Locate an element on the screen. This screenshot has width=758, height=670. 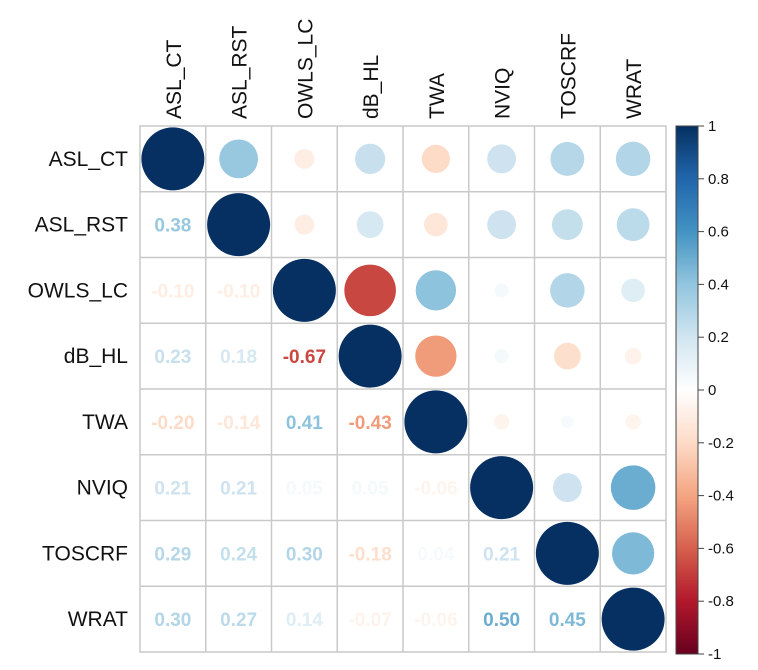
correlation-value: 0.45 is located at coordinates (567, 620).